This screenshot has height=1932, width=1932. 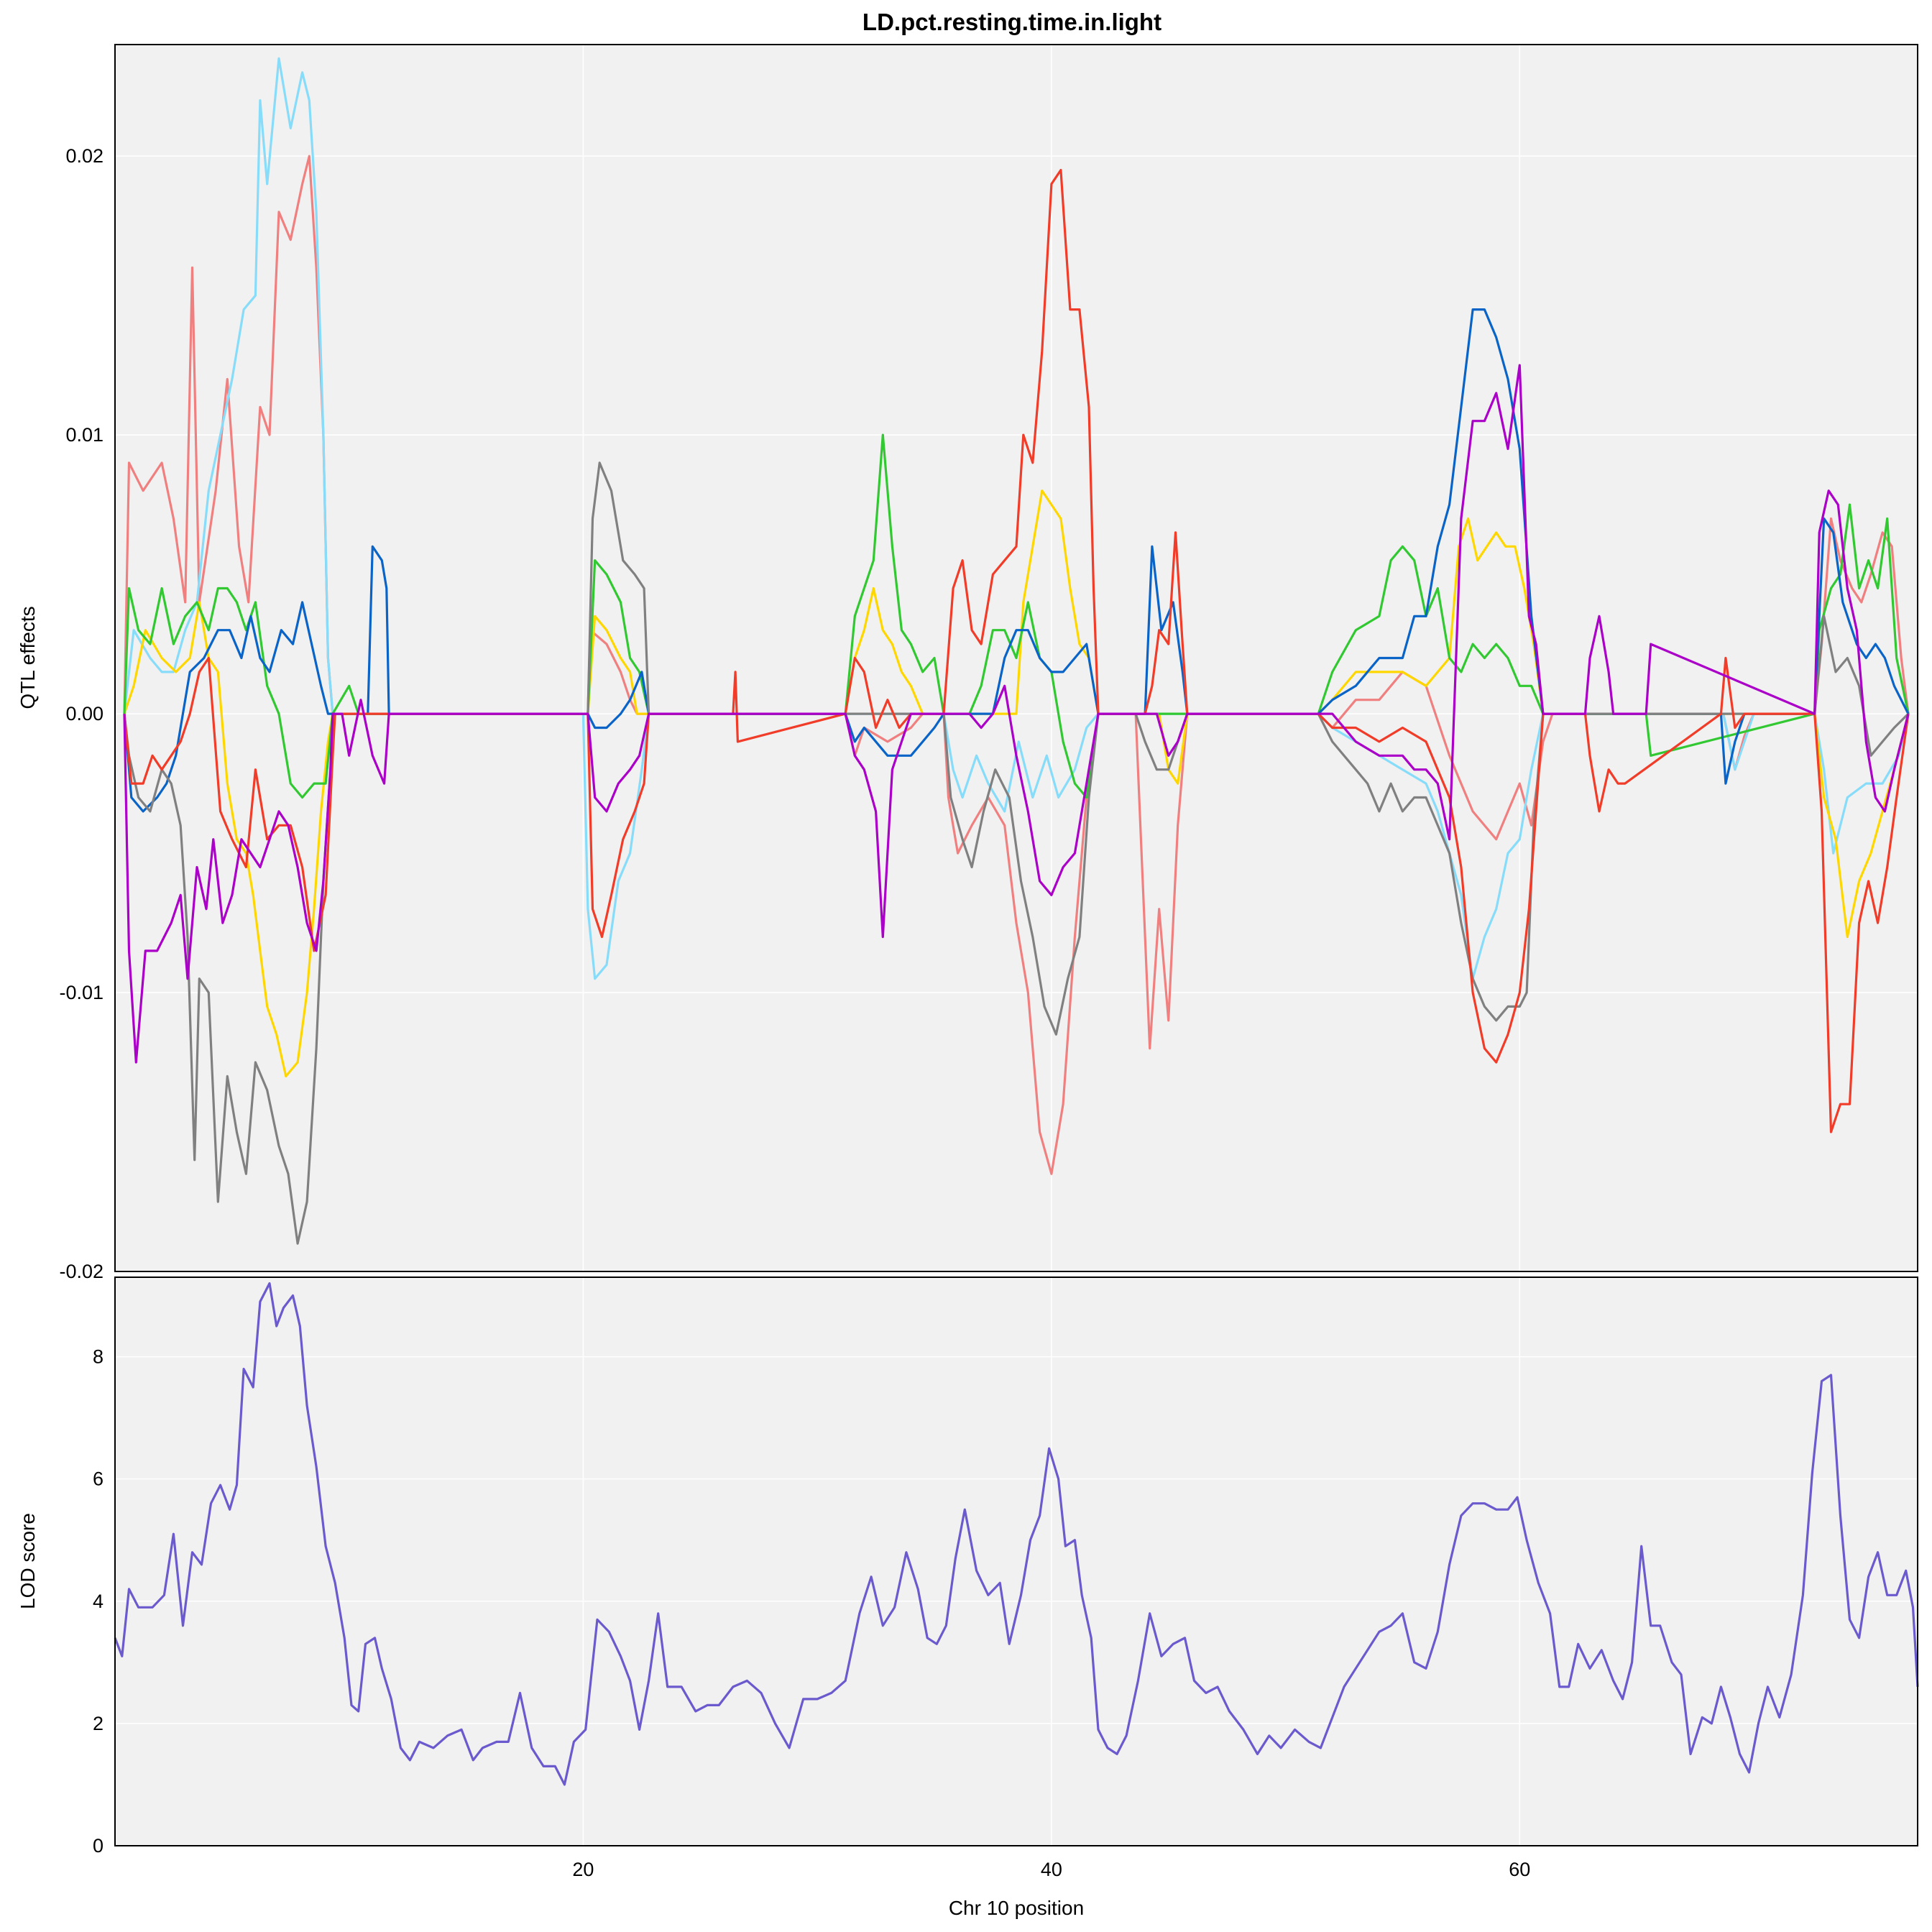 What do you see at coordinates (28, 1561) in the screenshot?
I see `lod-y-axis-title: LOD score` at bounding box center [28, 1561].